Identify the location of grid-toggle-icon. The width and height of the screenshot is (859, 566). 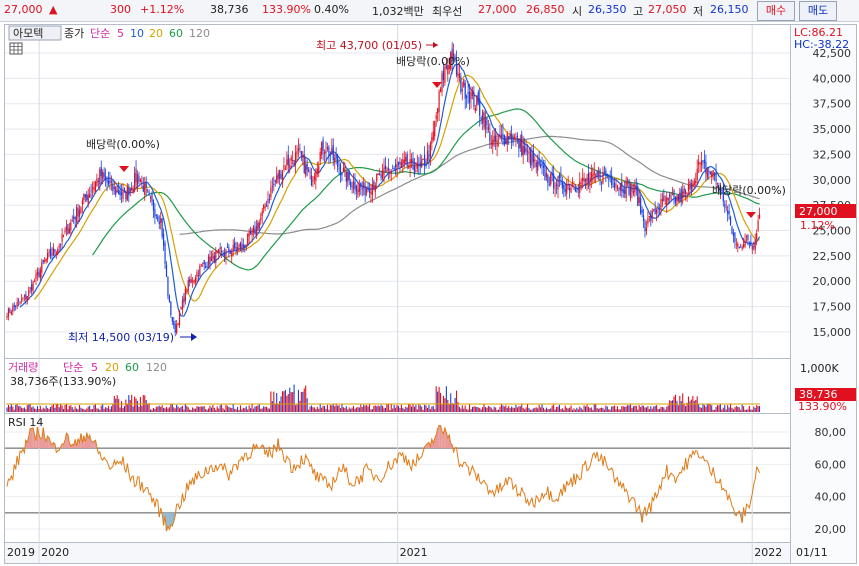
(16, 48).